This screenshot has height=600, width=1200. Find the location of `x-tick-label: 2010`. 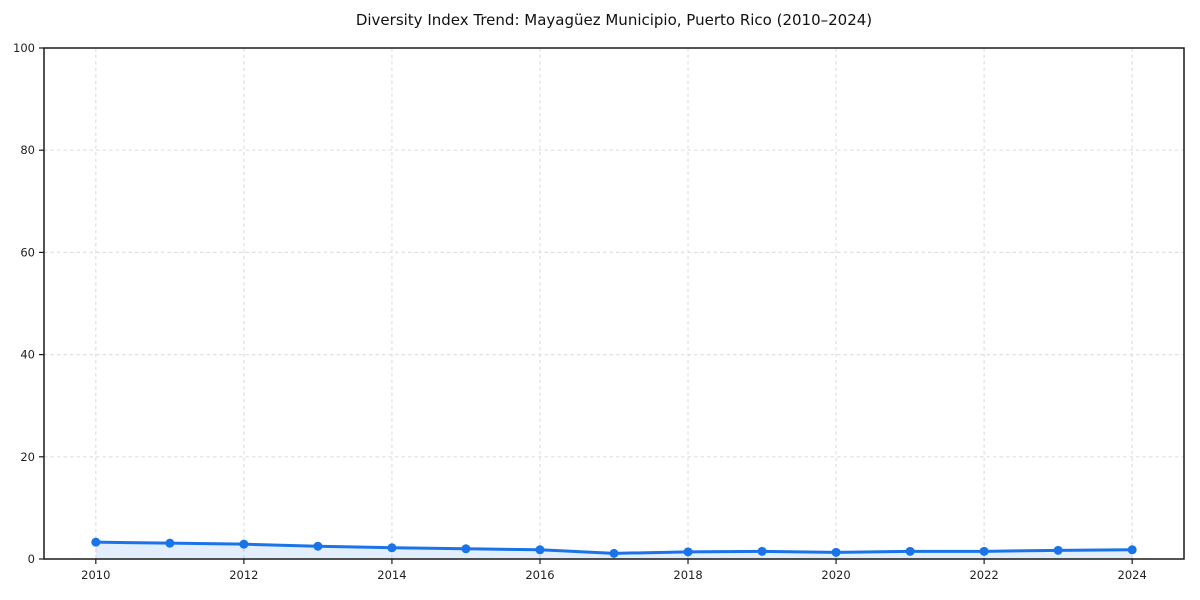

x-tick-label: 2010 is located at coordinates (95, 575).